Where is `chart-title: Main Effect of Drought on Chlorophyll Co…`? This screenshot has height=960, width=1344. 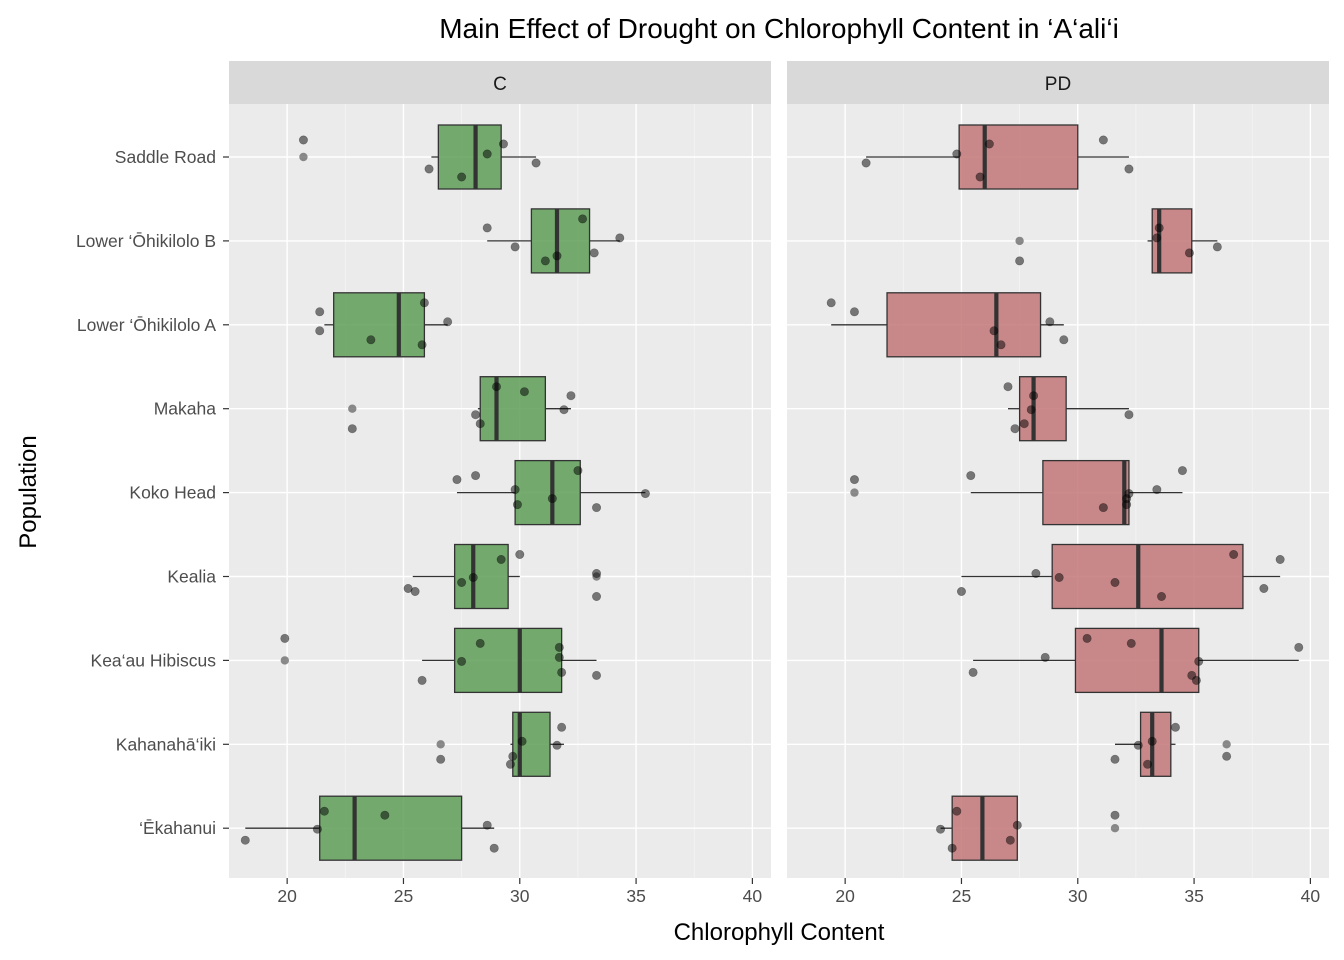
chart-title: Main Effect of Drought on Chlorophyll Co… is located at coordinates (779, 28).